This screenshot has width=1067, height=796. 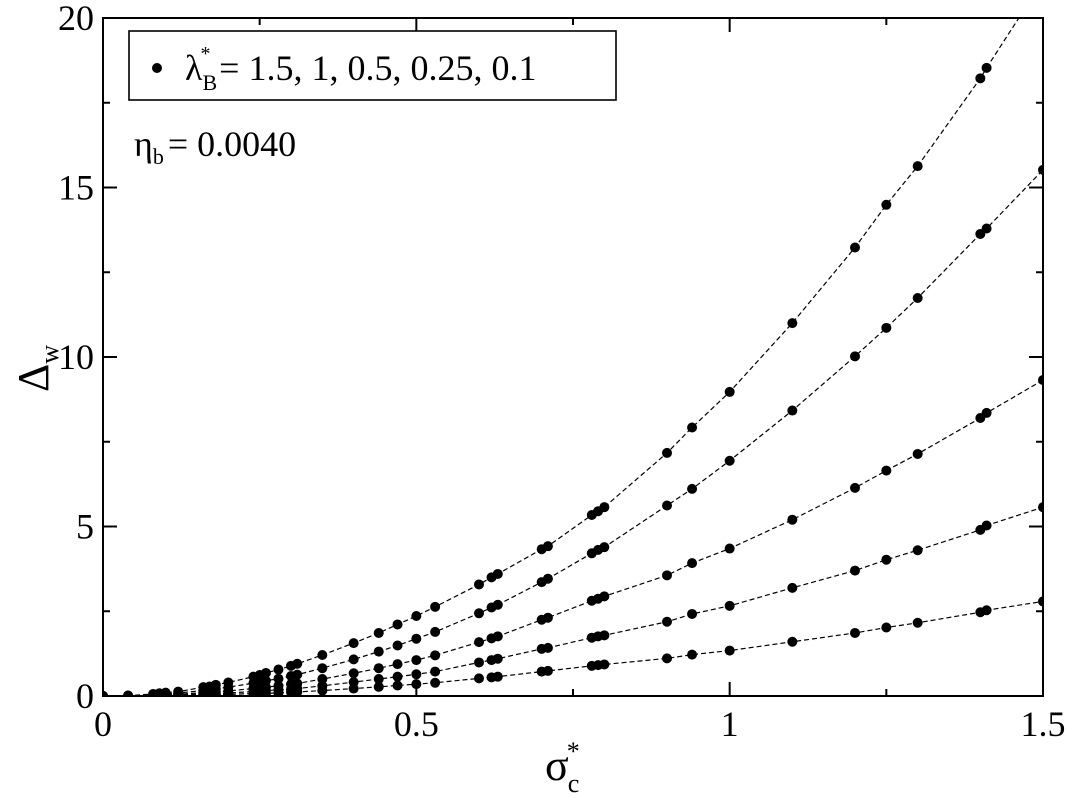 What do you see at coordinates (194, 68) in the screenshot?
I see `legend-lambda: λ` at bounding box center [194, 68].